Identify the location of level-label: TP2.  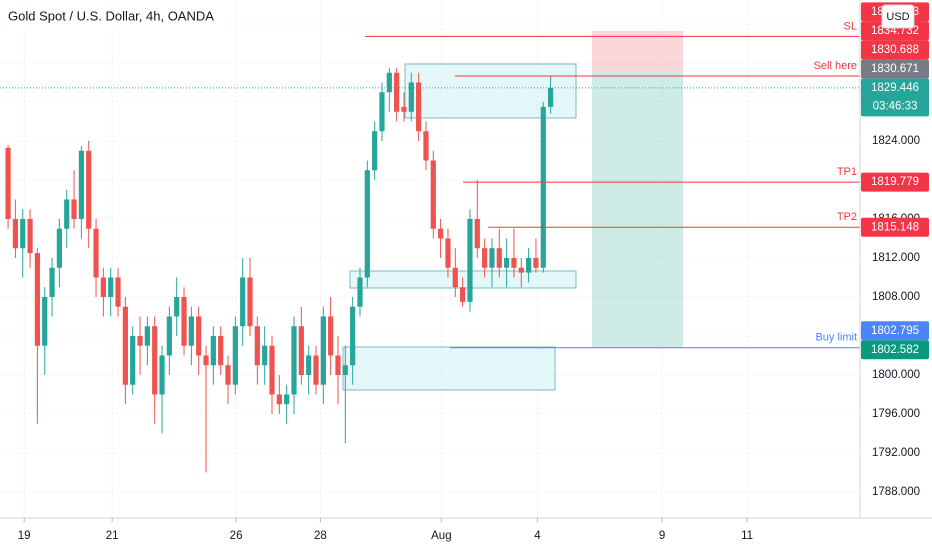
(847, 217).